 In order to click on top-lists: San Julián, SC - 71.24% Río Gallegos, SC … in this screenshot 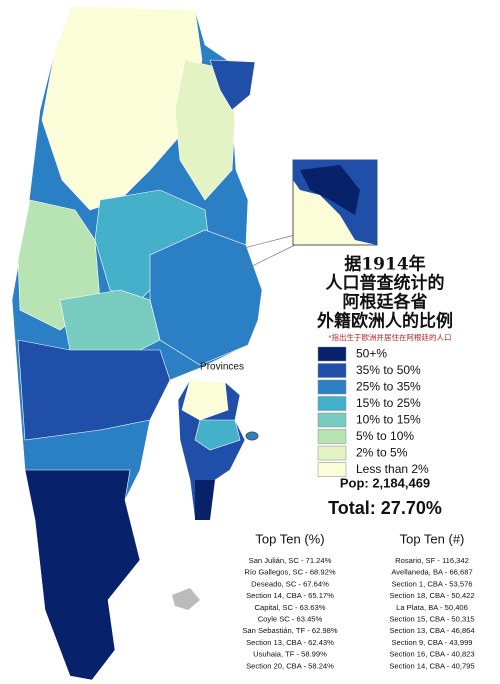, I will do `click(358, 613)`.